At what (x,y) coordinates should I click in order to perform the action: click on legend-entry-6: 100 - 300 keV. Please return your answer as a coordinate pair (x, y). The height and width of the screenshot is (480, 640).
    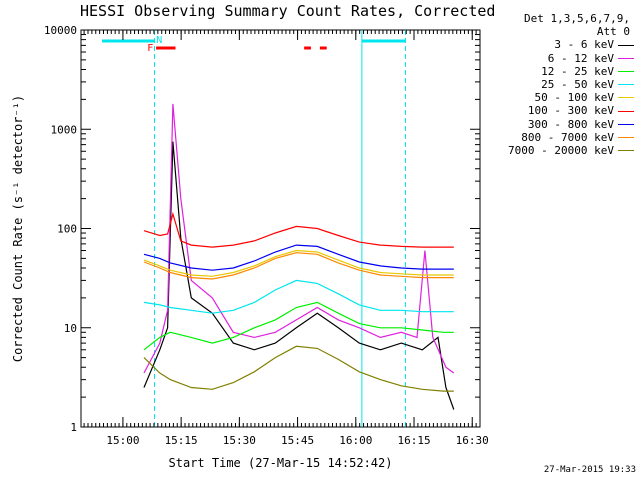
    Looking at the image, I should click on (559, 110).